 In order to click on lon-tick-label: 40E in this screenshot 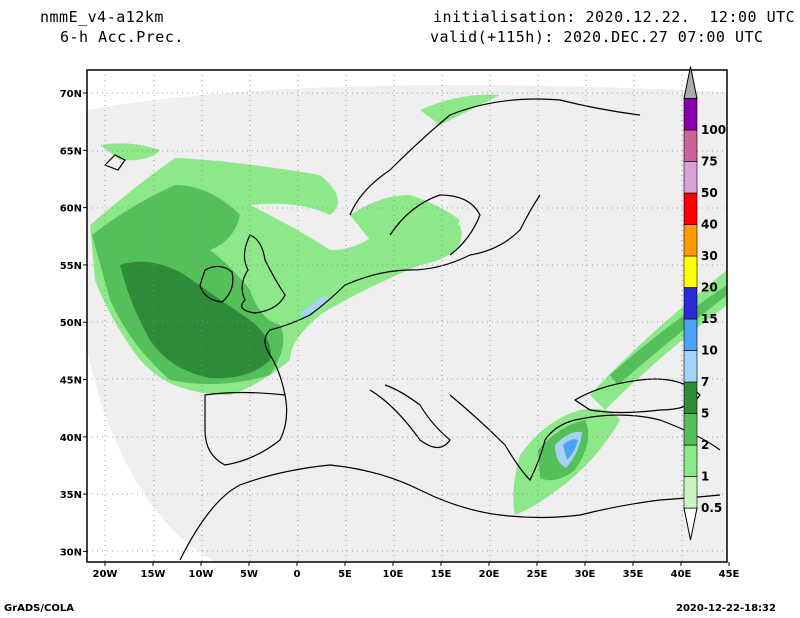, I will do `click(681, 574)`.